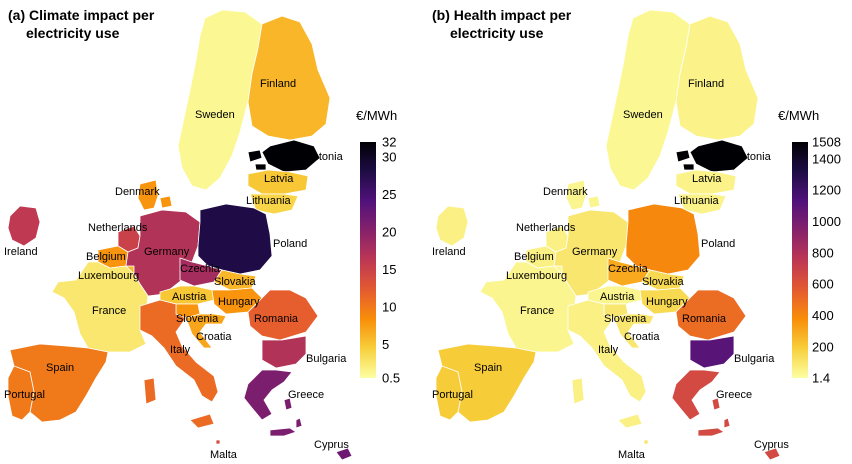 This screenshot has height=464, width=852. Describe the element at coordinates (707, 179) in the screenshot. I see `label-latvia: Latvia` at that location.